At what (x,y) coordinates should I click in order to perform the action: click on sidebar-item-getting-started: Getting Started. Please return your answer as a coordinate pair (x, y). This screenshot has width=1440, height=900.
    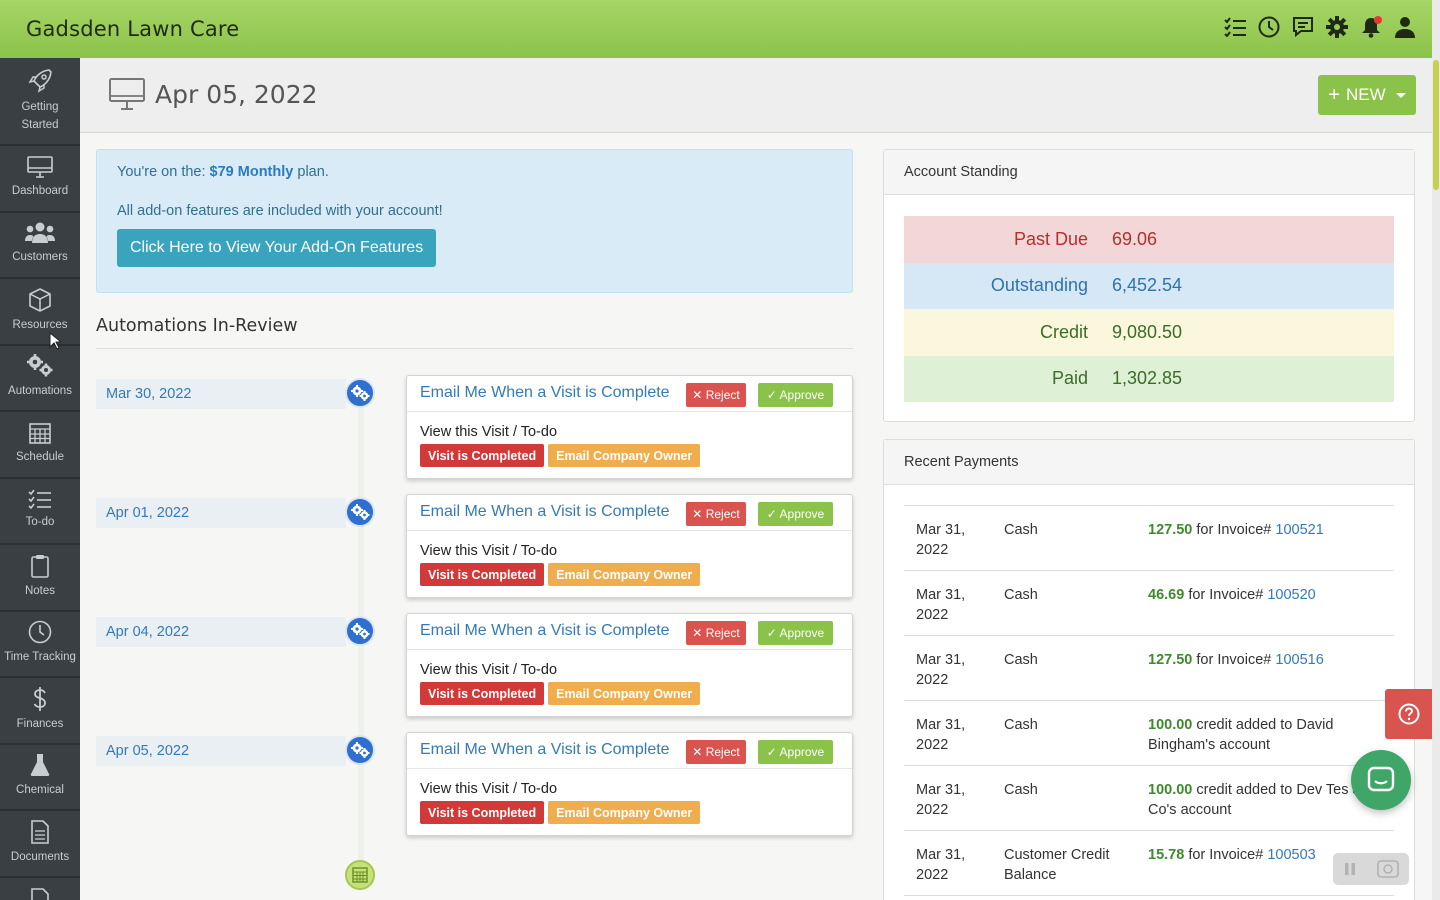
    Looking at the image, I should click on (40, 102).